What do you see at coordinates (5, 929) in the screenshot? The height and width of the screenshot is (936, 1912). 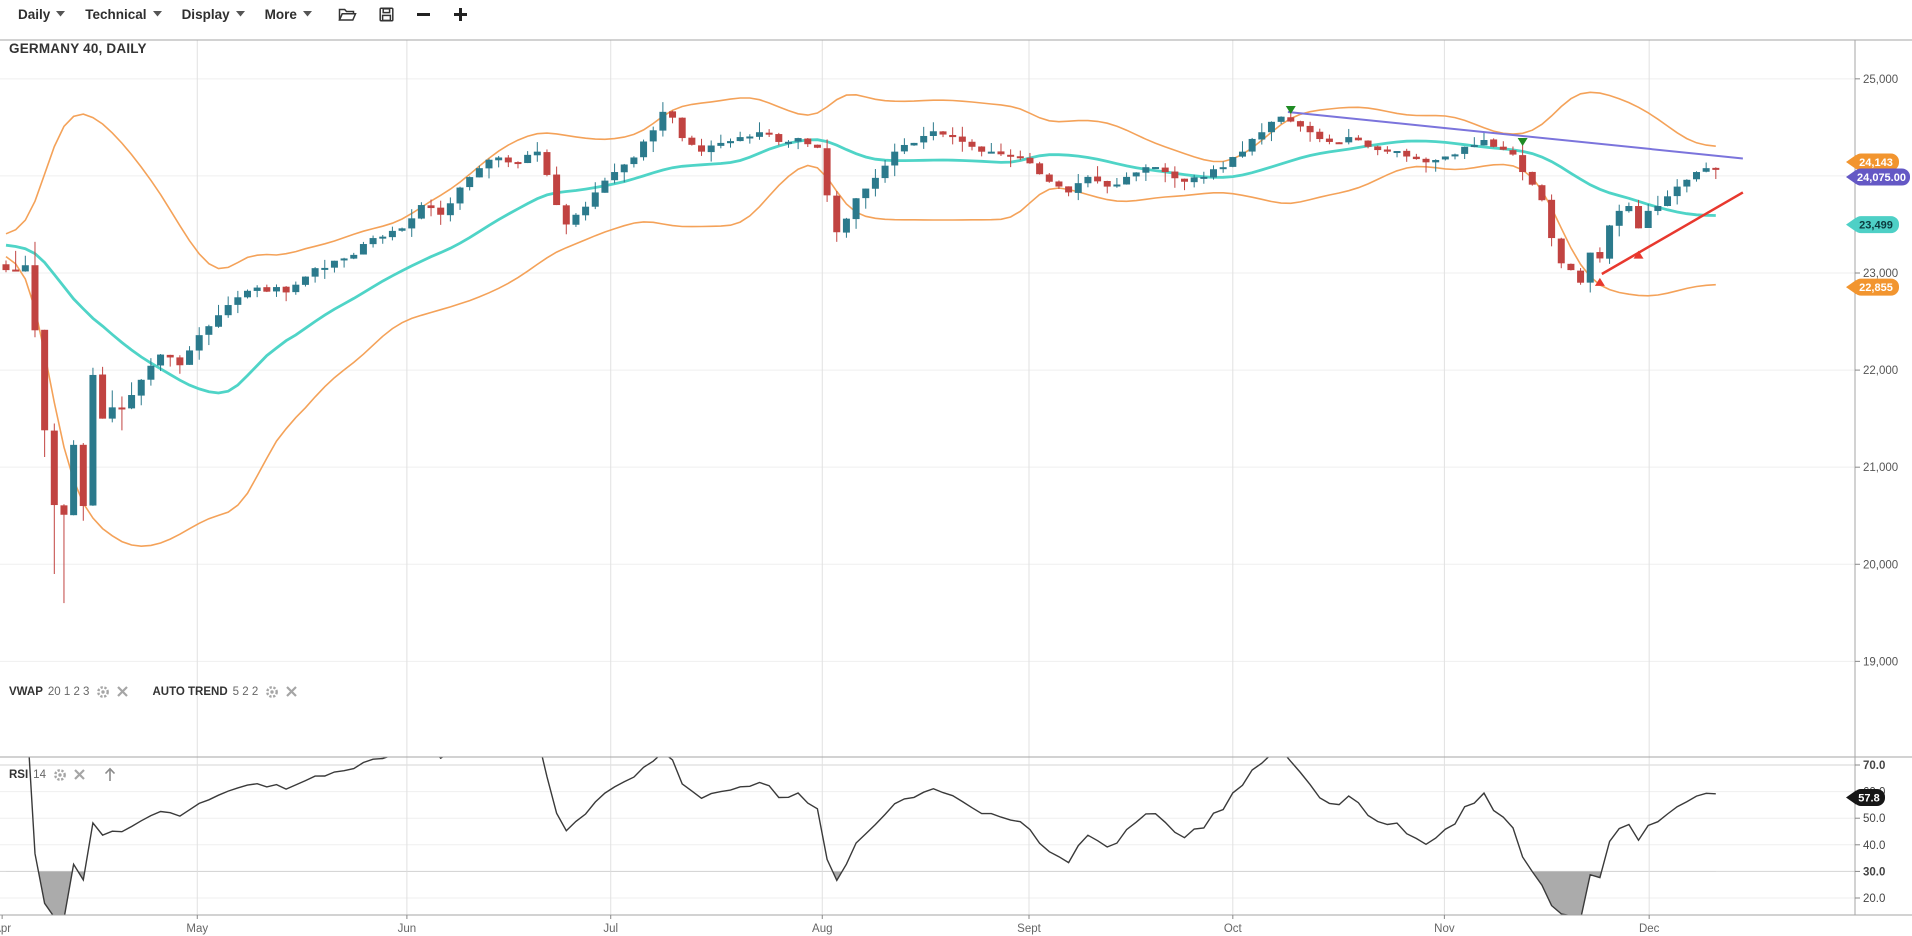 I see `svg-text: Apr` at bounding box center [5, 929].